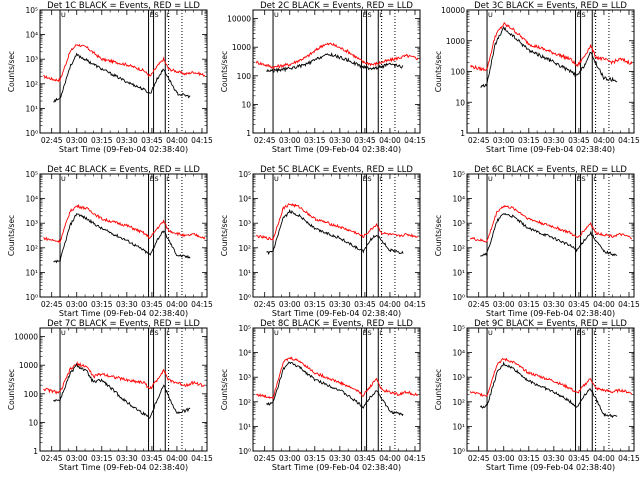  I want to click on y-tick-label: 10², so click(458, 402).